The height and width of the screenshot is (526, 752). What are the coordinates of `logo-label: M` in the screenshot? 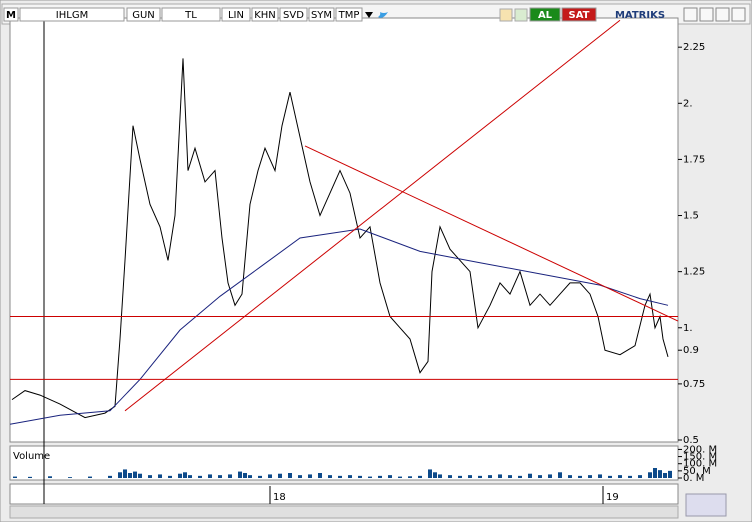 It's located at (11, 15).